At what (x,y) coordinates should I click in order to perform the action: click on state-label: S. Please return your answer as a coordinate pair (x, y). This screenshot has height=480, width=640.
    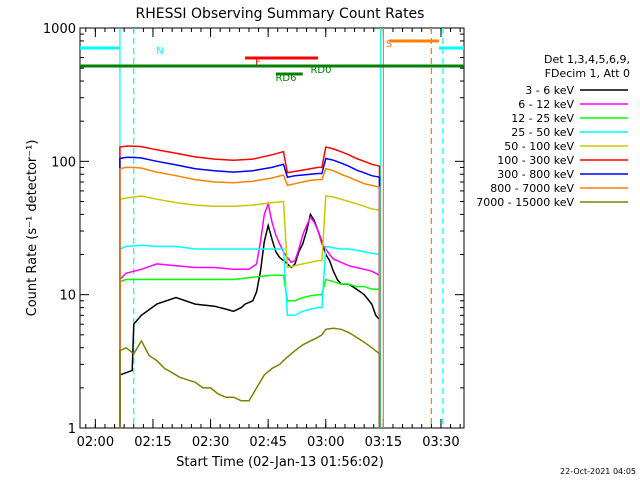
    Looking at the image, I should click on (389, 44).